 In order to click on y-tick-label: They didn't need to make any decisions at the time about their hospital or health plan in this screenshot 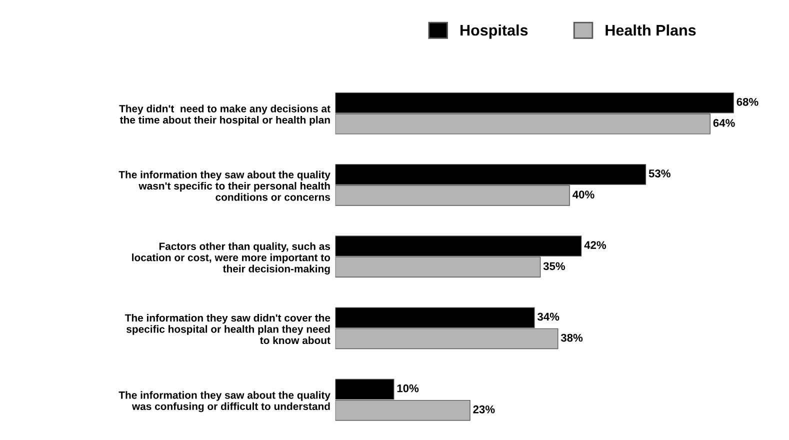, I will do `click(224, 115)`.